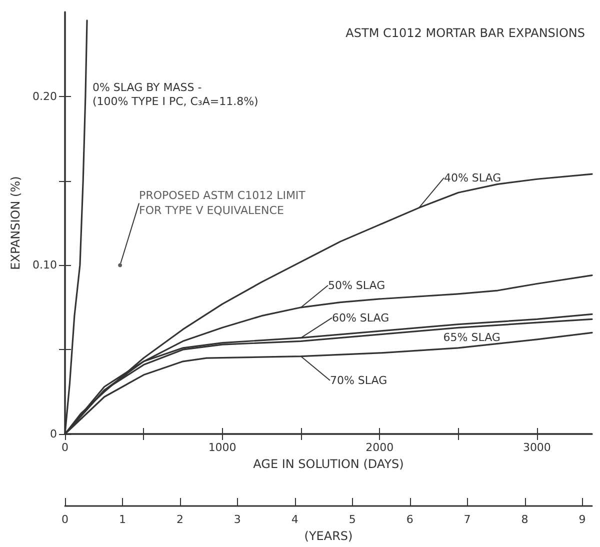 The height and width of the screenshot is (547, 600). What do you see at coordinates (122, 519) in the screenshot?
I see `x2-tick-label: 1` at bounding box center [122, 519].